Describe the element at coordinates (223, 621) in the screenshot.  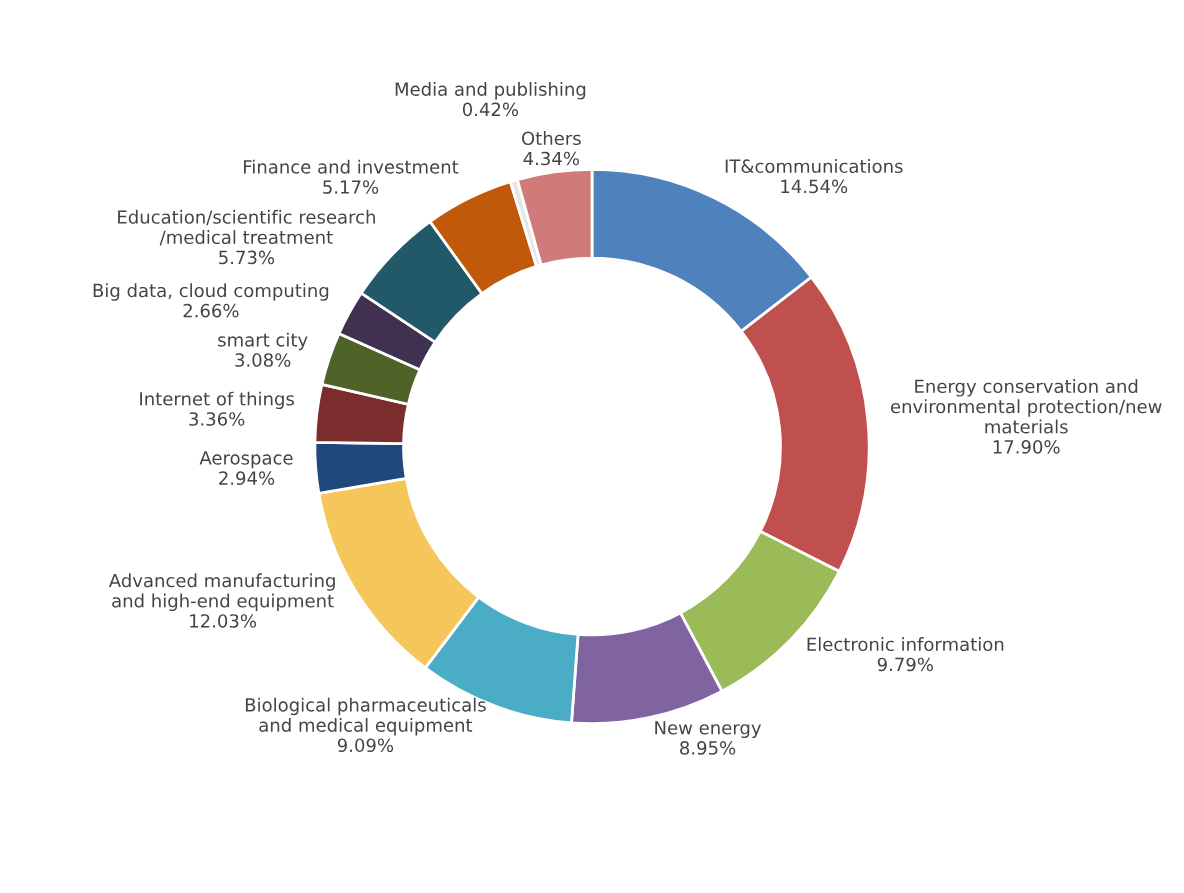
I see `data-label: 12.03%` at that location.